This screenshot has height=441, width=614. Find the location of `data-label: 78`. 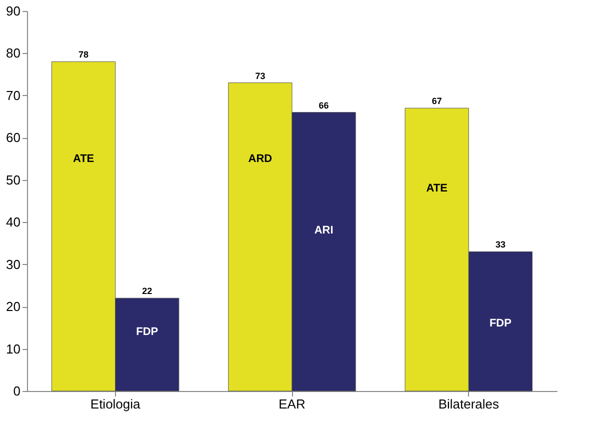

data-label: 78 is located at coordinates (83, 55).